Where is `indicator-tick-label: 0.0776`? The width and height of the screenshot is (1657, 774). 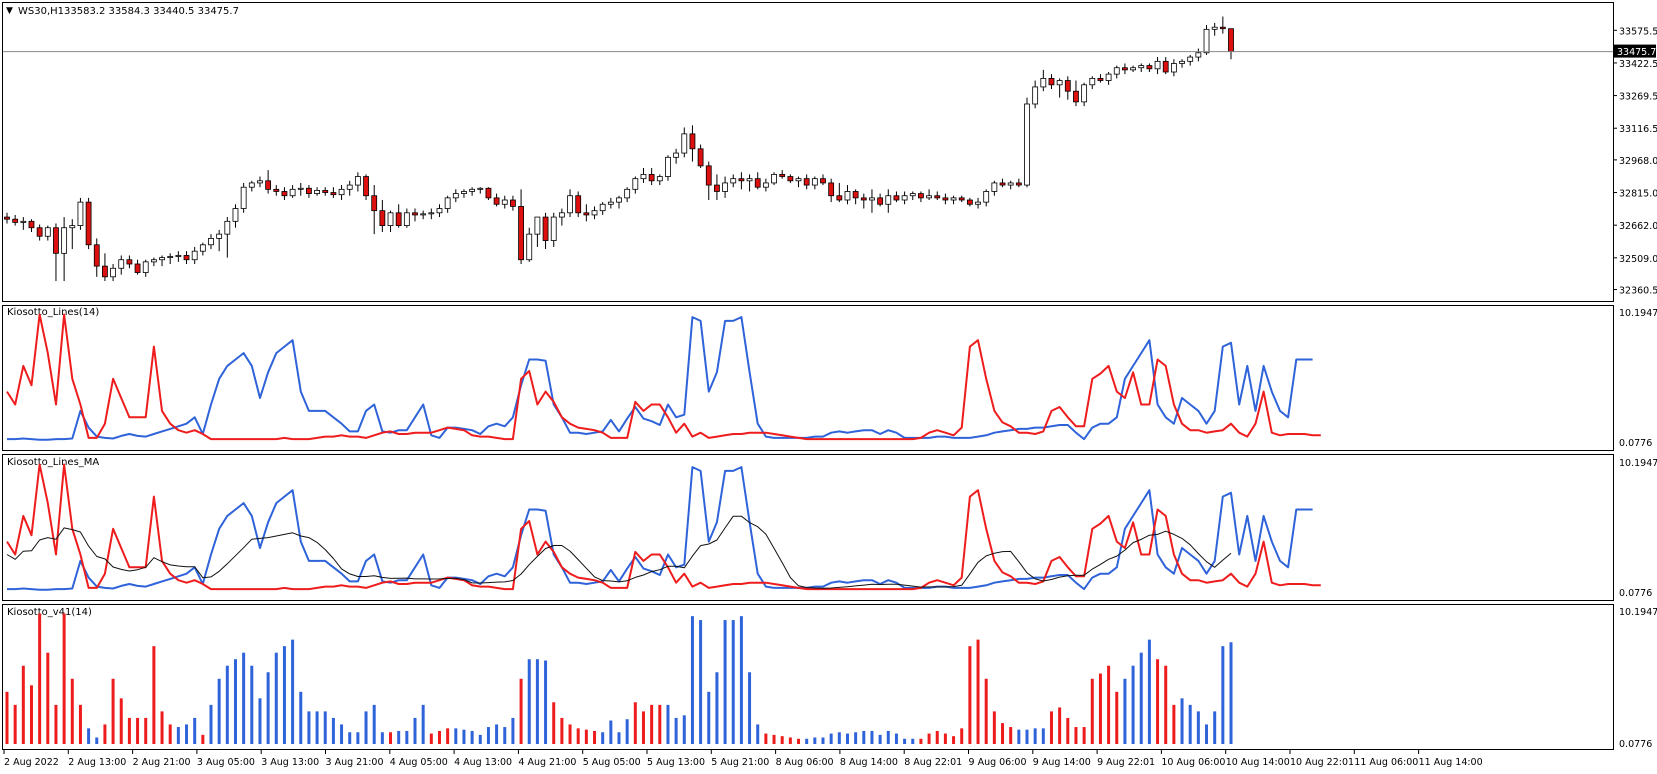 indicator-tick-label: 0.0776 is located at coordinates (1635, 593).